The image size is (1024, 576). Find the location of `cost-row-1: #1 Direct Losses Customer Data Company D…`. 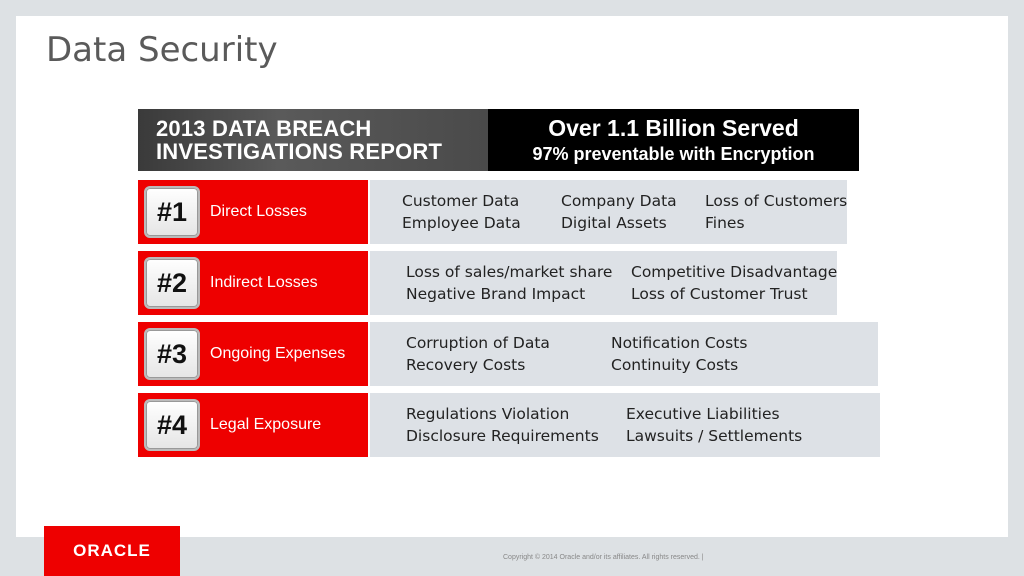

cost-row-1: #1 Direct Losses Customer Data Company D… is located at coordinates (493, 212).